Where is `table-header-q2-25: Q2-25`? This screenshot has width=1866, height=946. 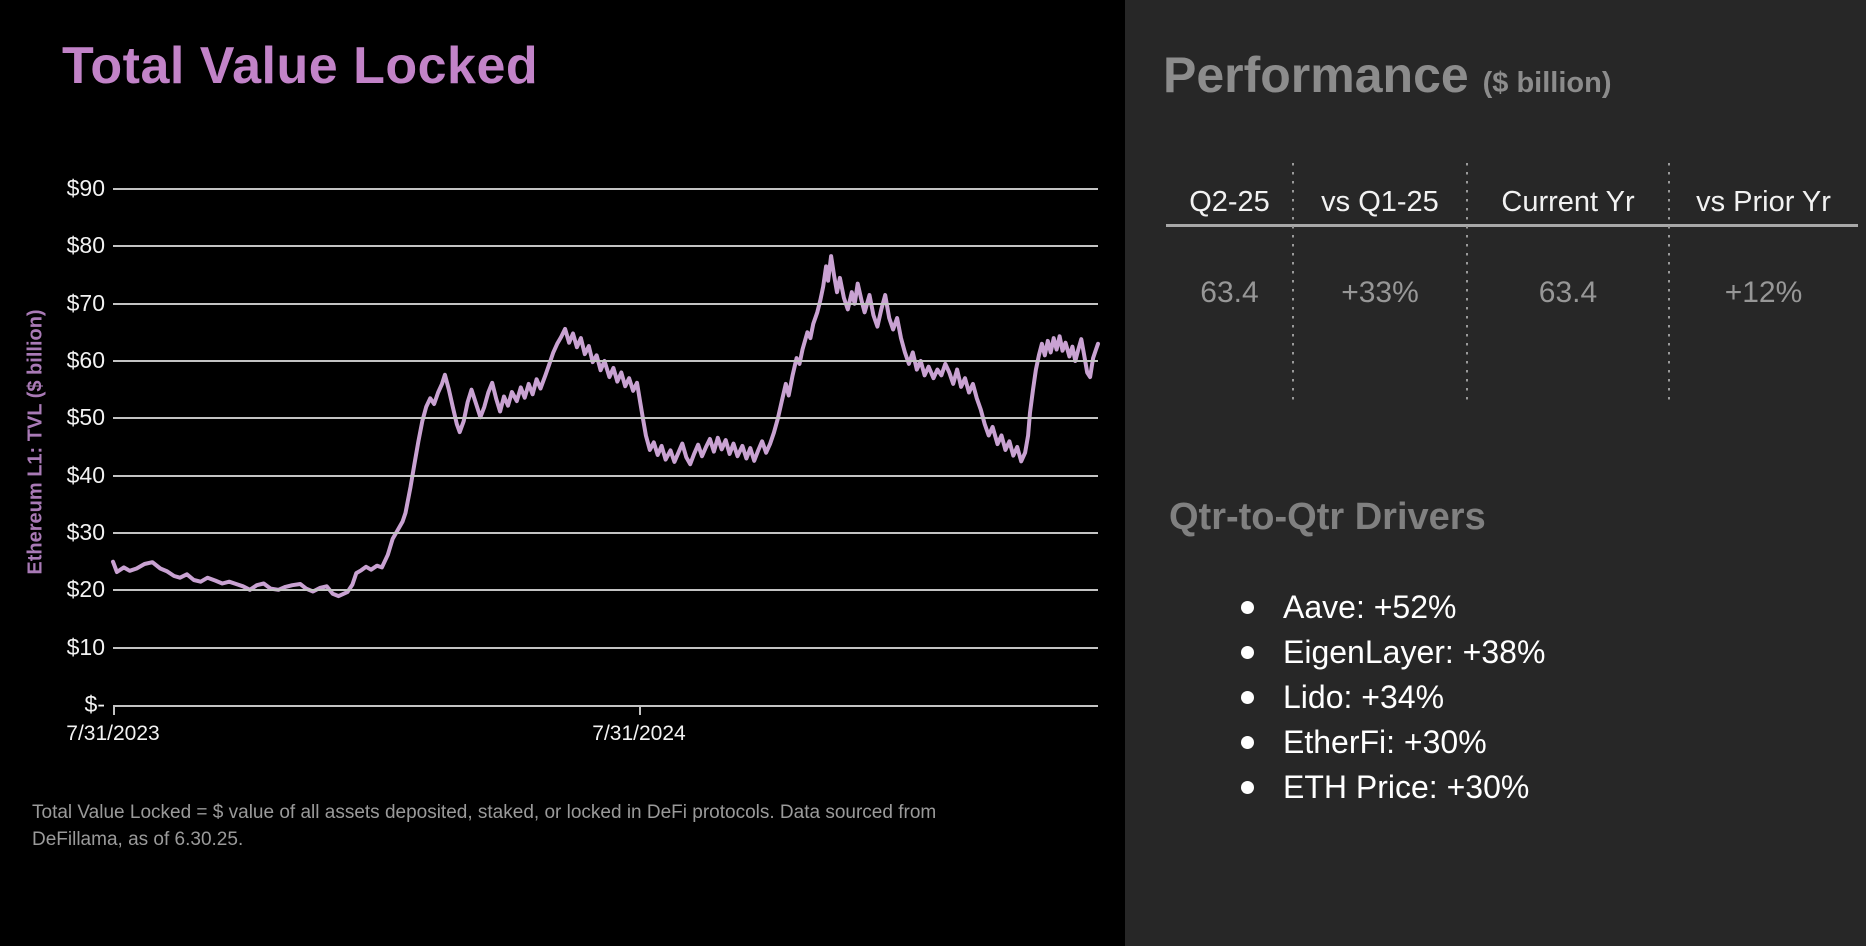 table-header-q2-25: Q2-25 is located at coordinates (1229, 202).